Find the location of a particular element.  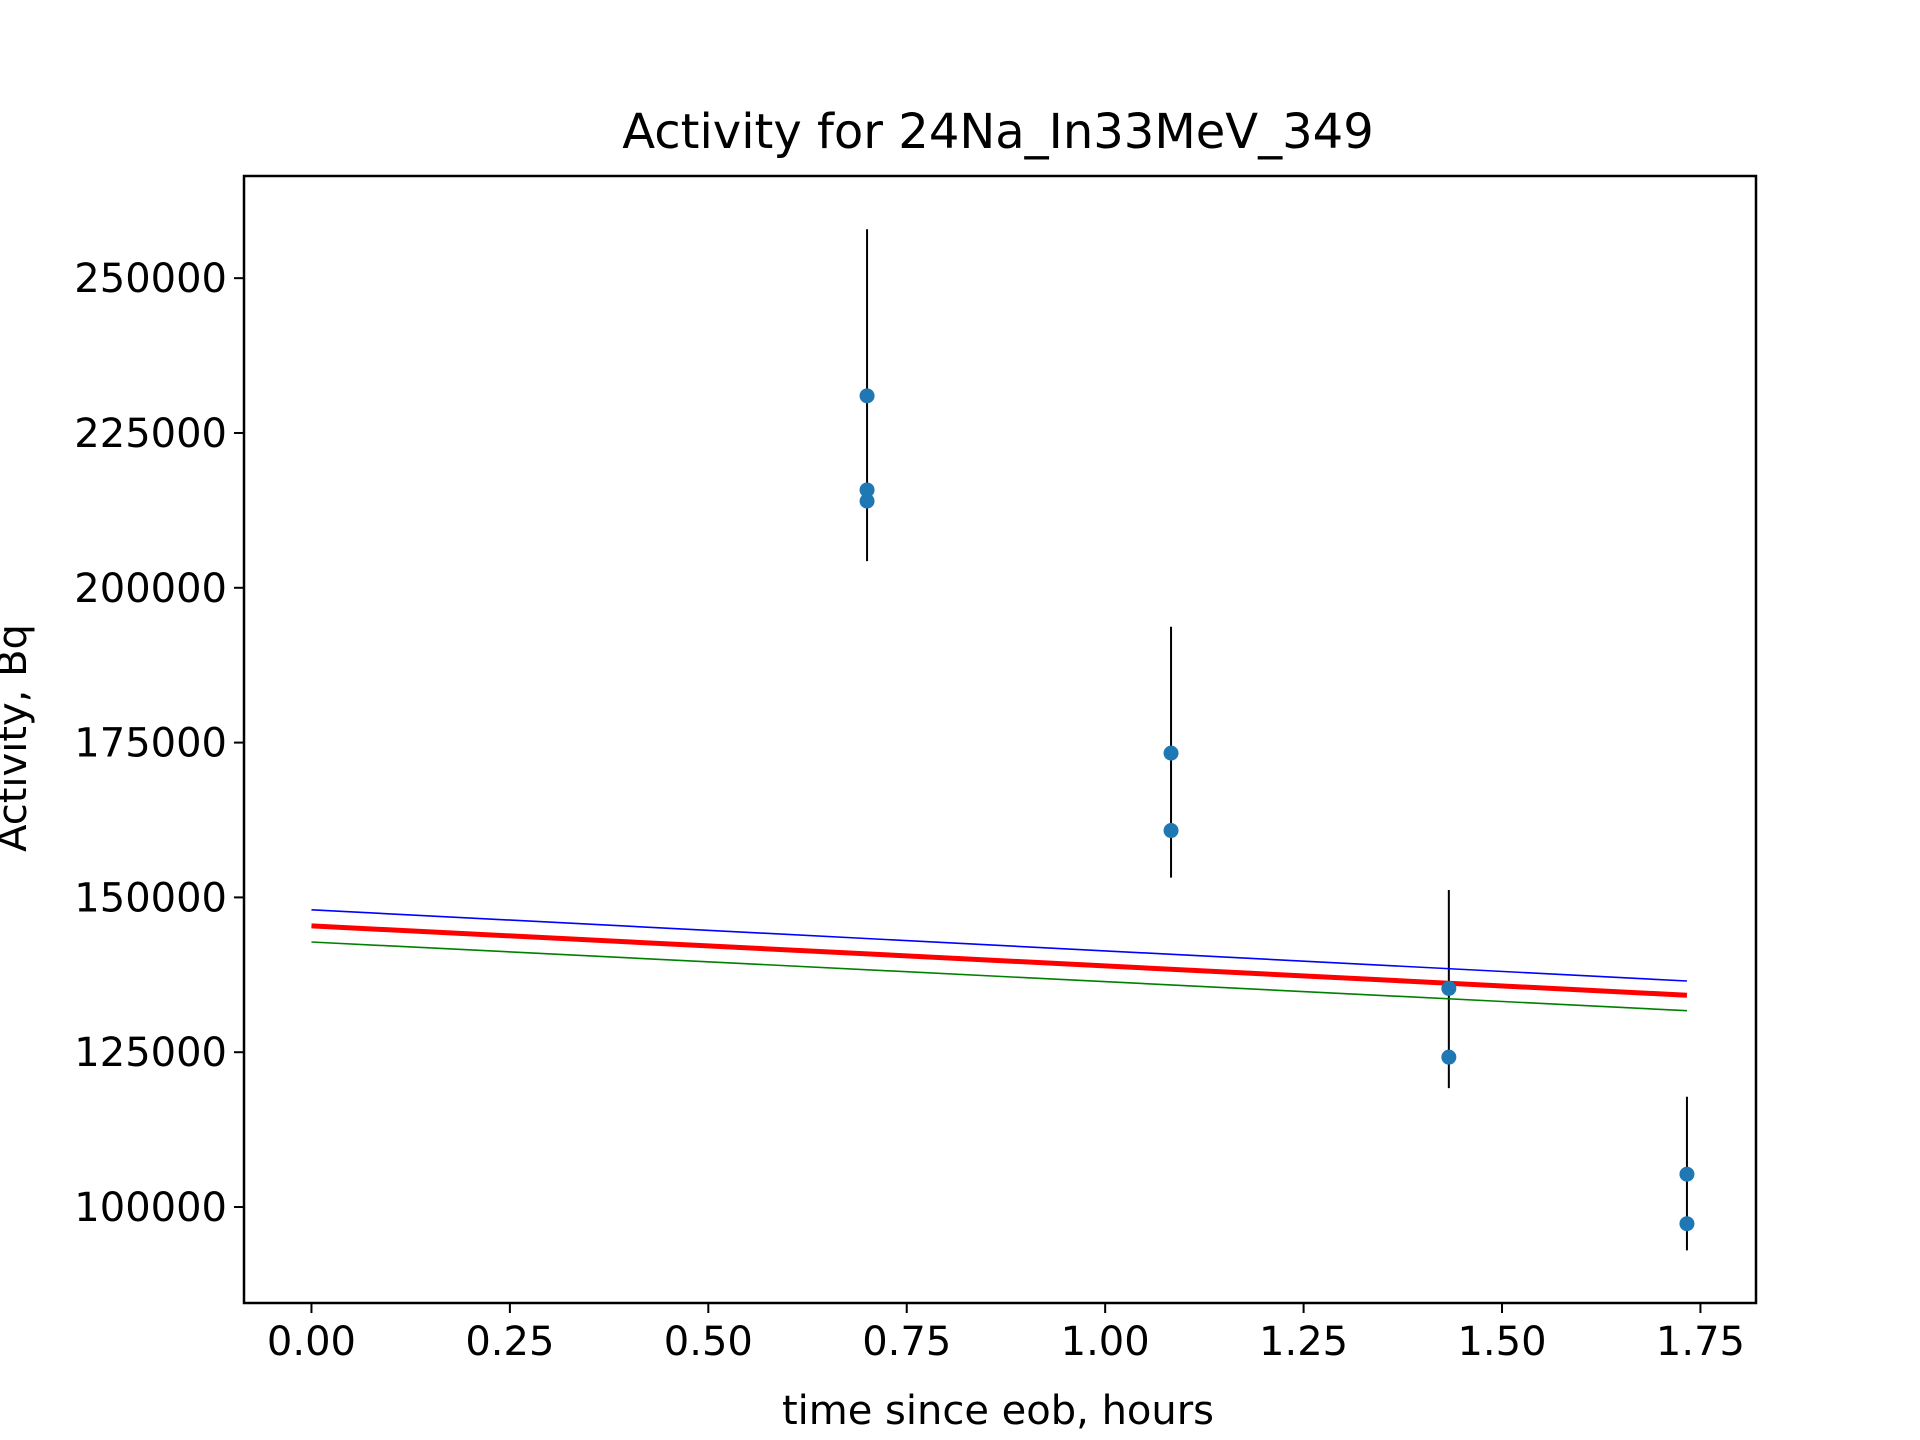

x-axis-label: time since eob, hours is located at coordinates (998, 1411).